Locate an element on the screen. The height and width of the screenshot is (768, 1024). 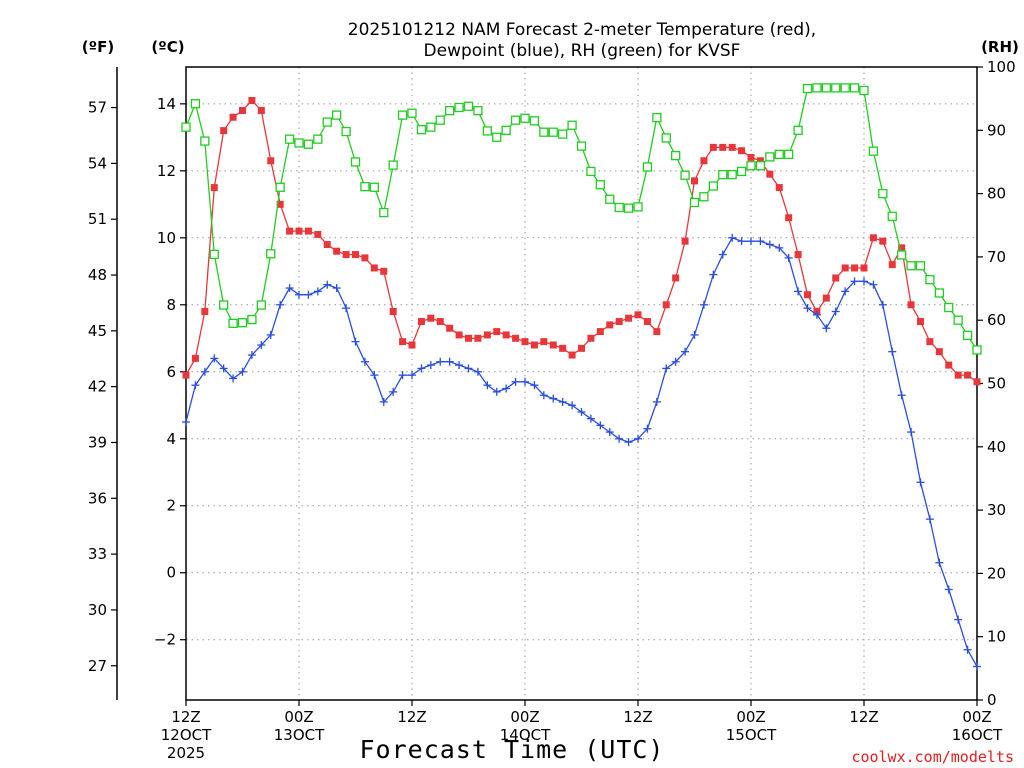
celsius-tick-label: 12 is located at coordinates (166, 171).